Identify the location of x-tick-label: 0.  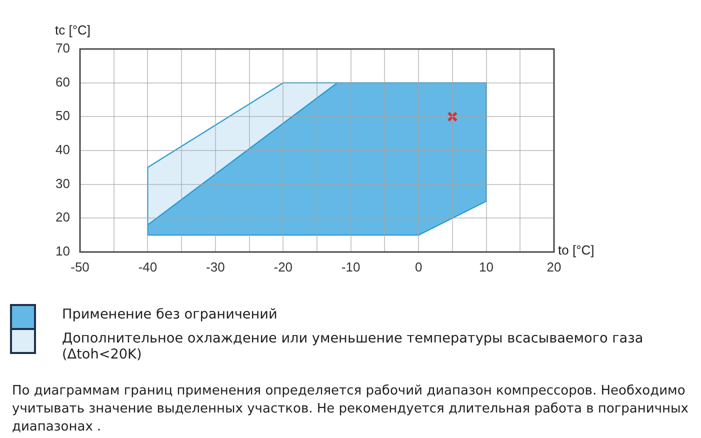
(418, 266).